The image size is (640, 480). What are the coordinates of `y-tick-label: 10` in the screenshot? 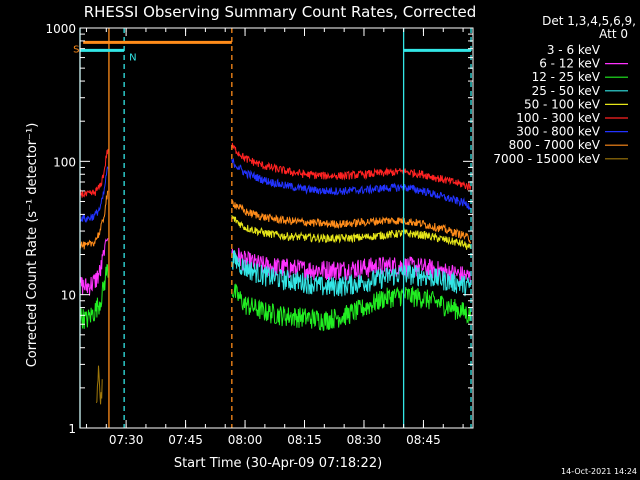 It's located at (68, 296).